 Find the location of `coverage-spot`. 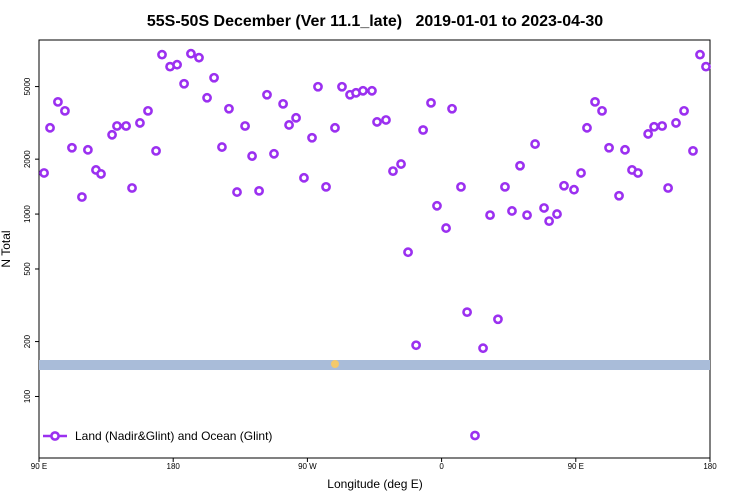

coverage-spot is located at coordinates (335, 364).